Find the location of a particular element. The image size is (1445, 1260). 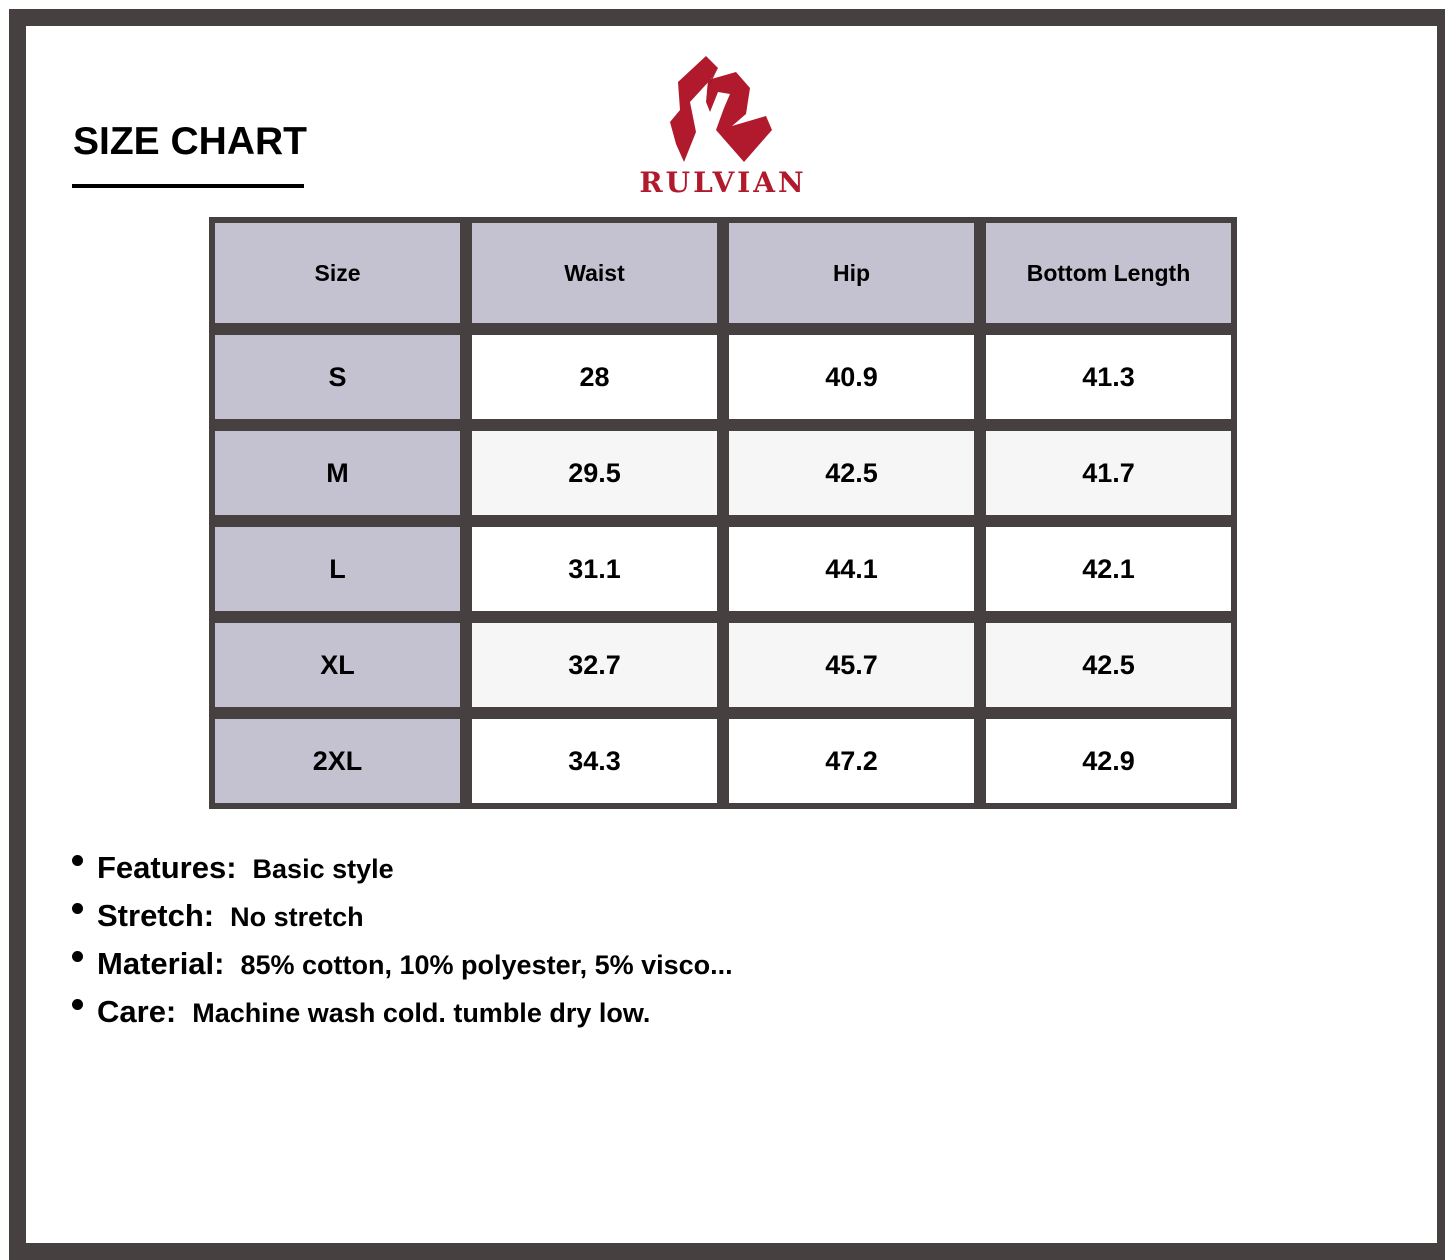

spec-stretch: Stretch: No stretch is located at coordinates (402, 922).